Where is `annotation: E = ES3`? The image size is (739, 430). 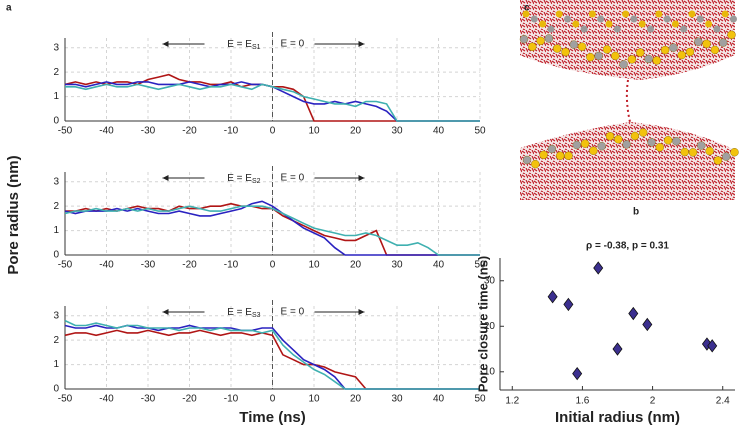 annotation: E = ES3 is located at coordinates (243, 313).